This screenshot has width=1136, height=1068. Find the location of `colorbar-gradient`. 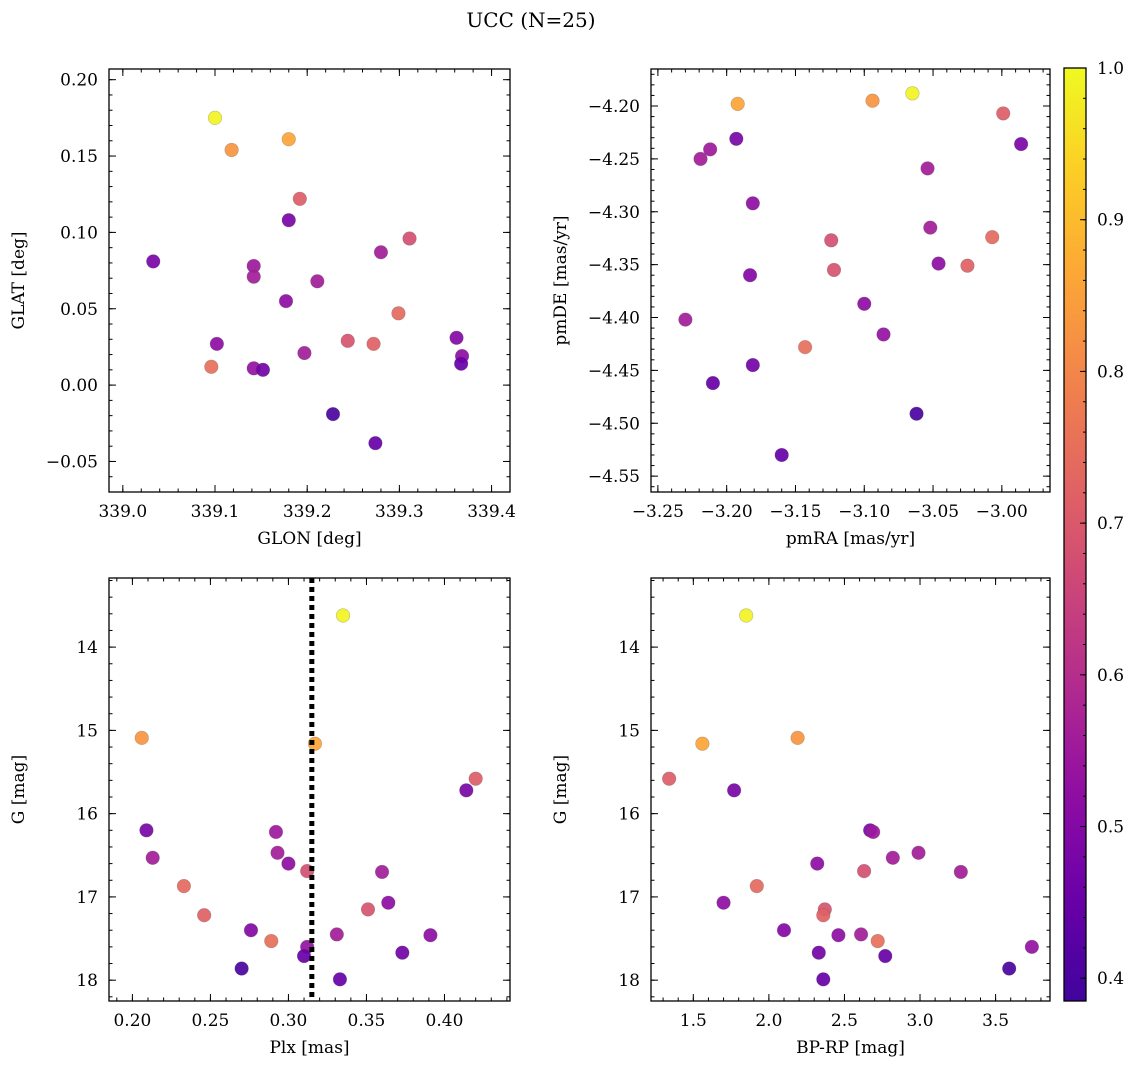

colorbar-gradient is located at coordinates (1075, 534).